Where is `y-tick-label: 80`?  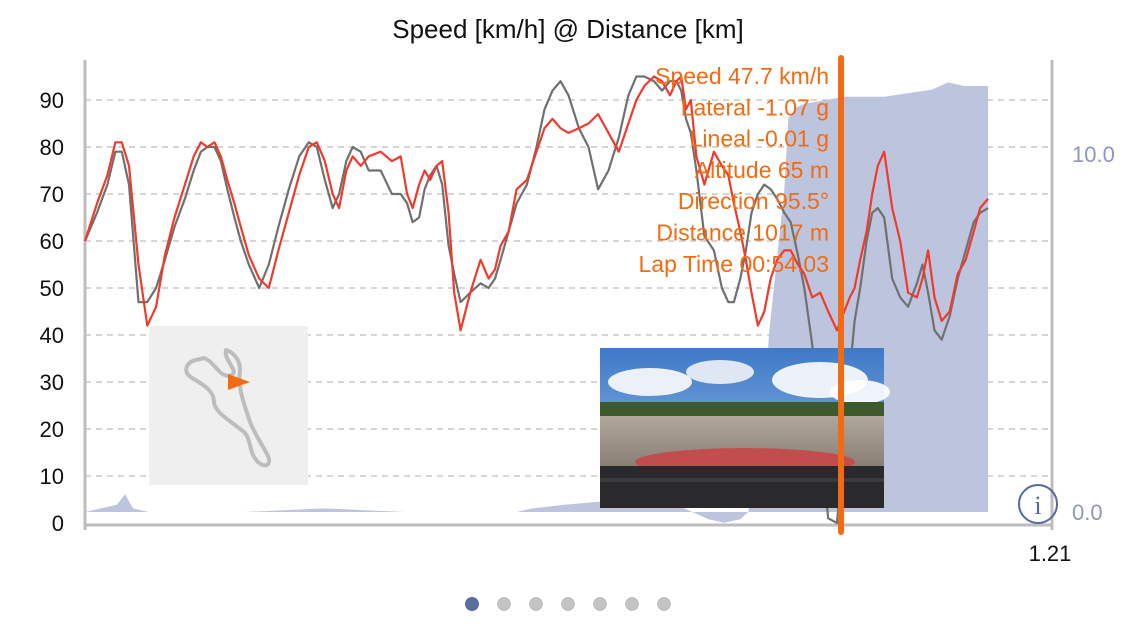
y-tick-label: 80 is located at coordinates (52, 147).